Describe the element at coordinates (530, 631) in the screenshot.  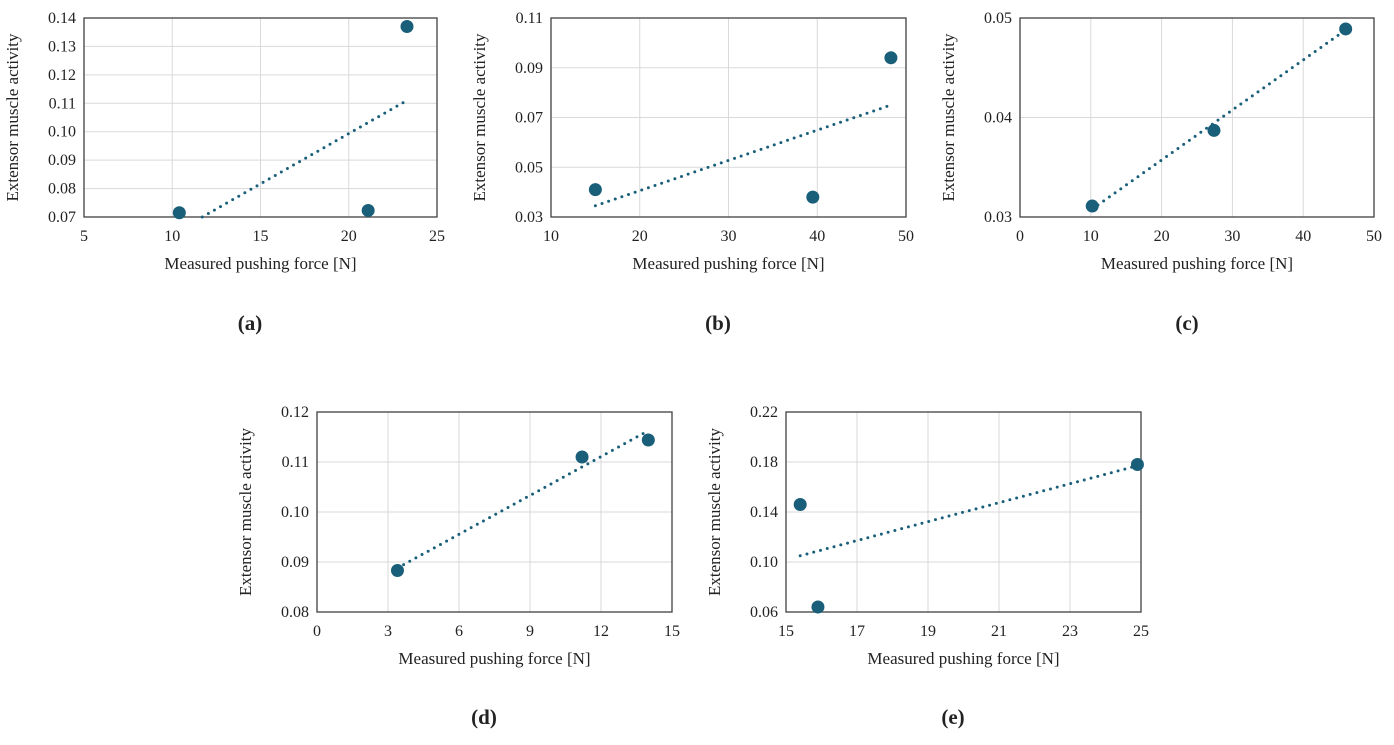
I see `x-tick-label: 9` at that location.